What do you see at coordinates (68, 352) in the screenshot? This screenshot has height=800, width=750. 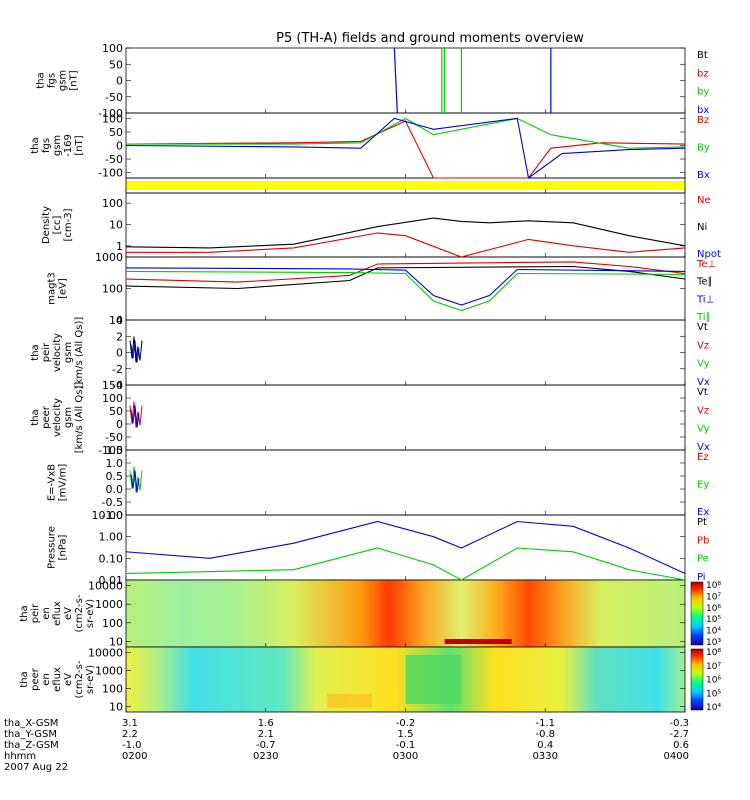 I see `y-axis-label: gsm` at bounding box center [68, 352].